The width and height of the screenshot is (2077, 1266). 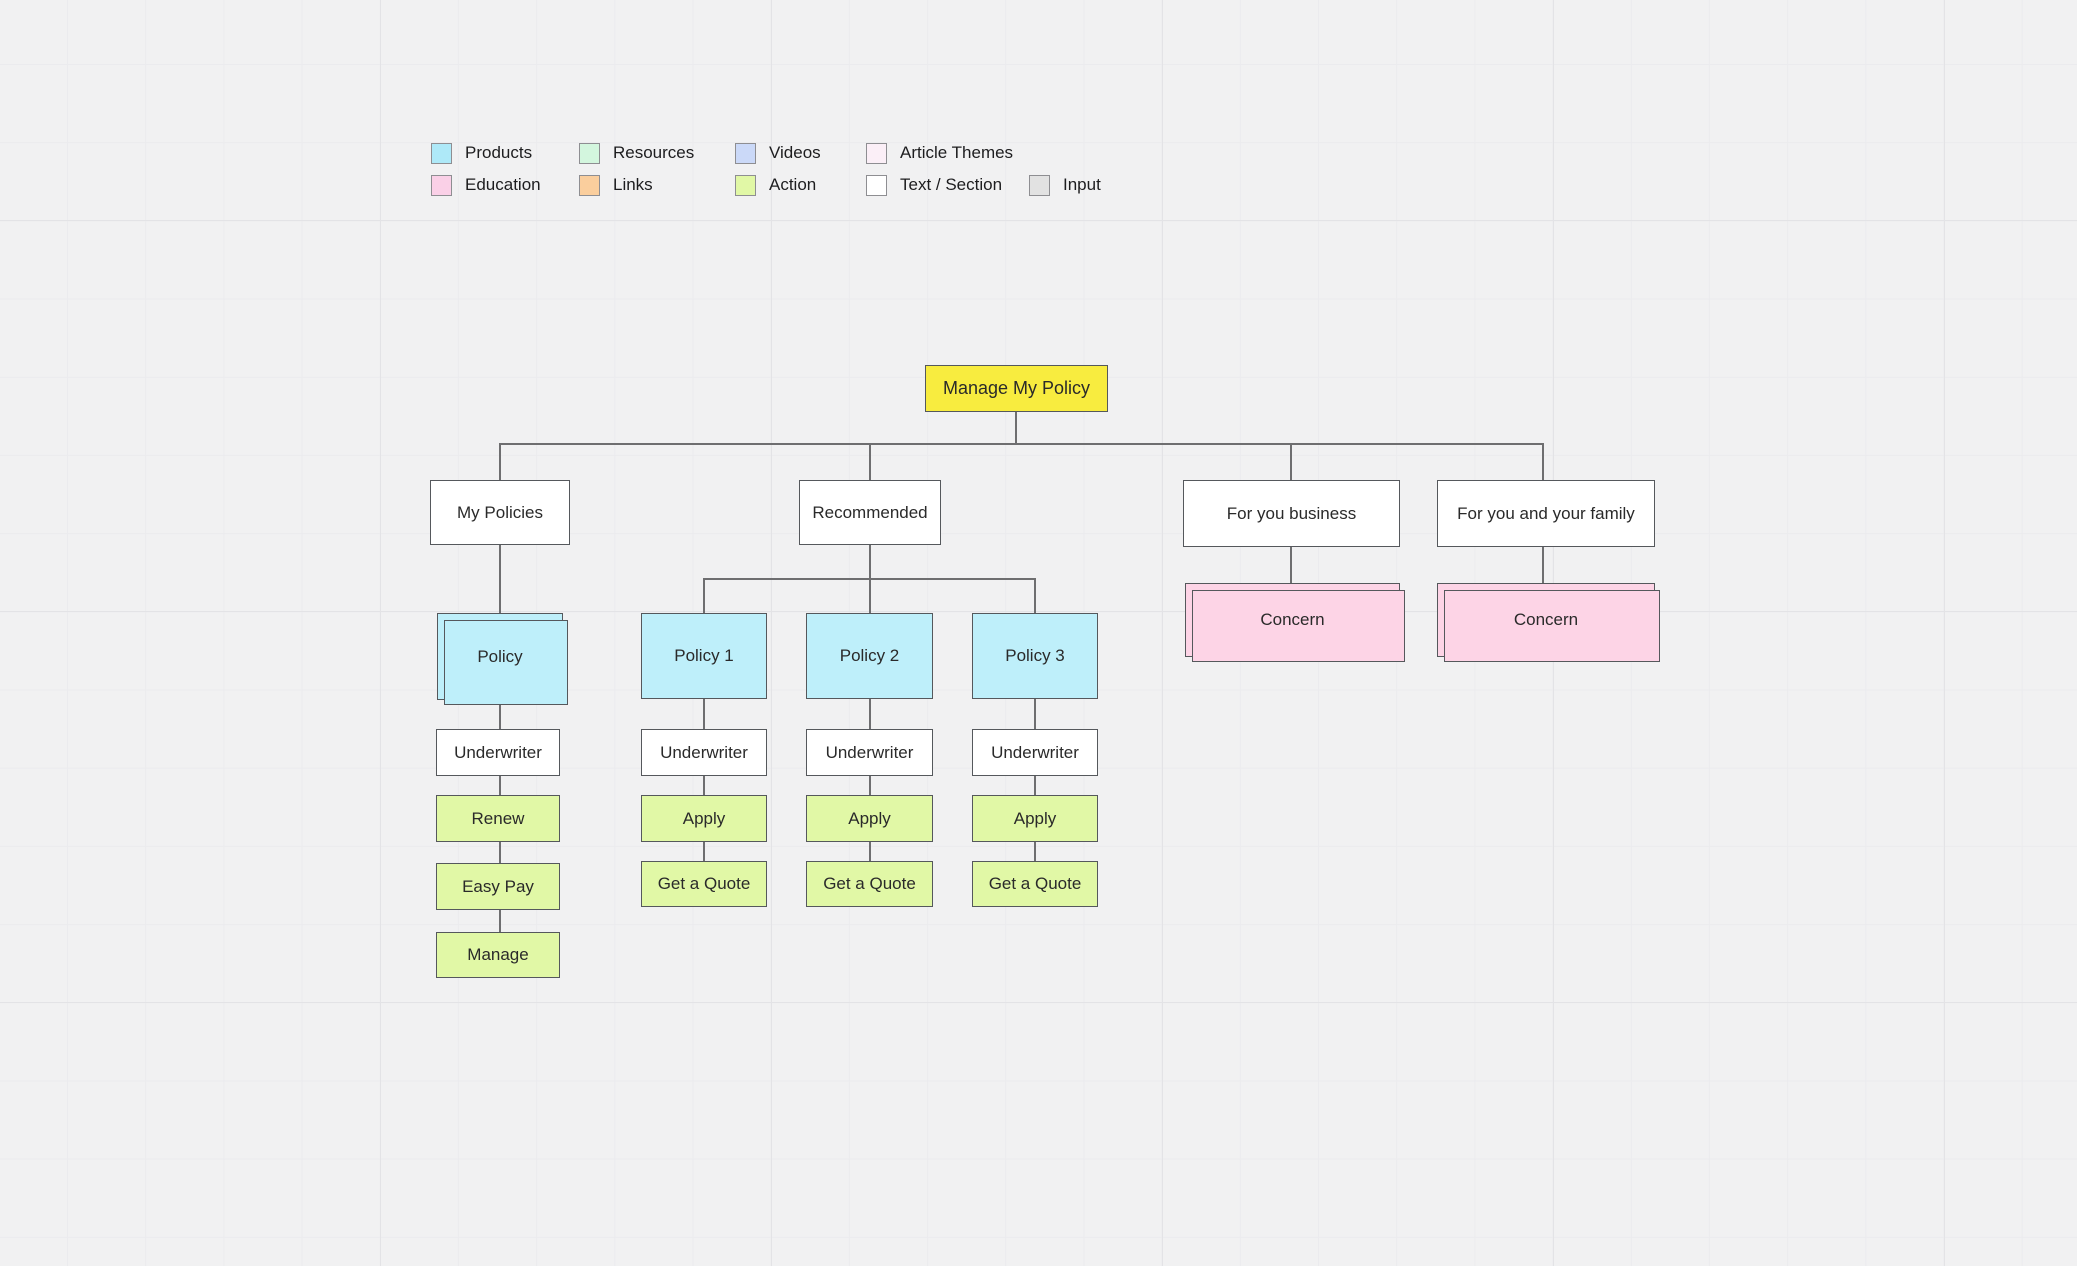 What do you see at coordinates (951, 184) in the screenshot?
I see `legend-label-text-section: Text / Section` at bounding box center [951, 184].